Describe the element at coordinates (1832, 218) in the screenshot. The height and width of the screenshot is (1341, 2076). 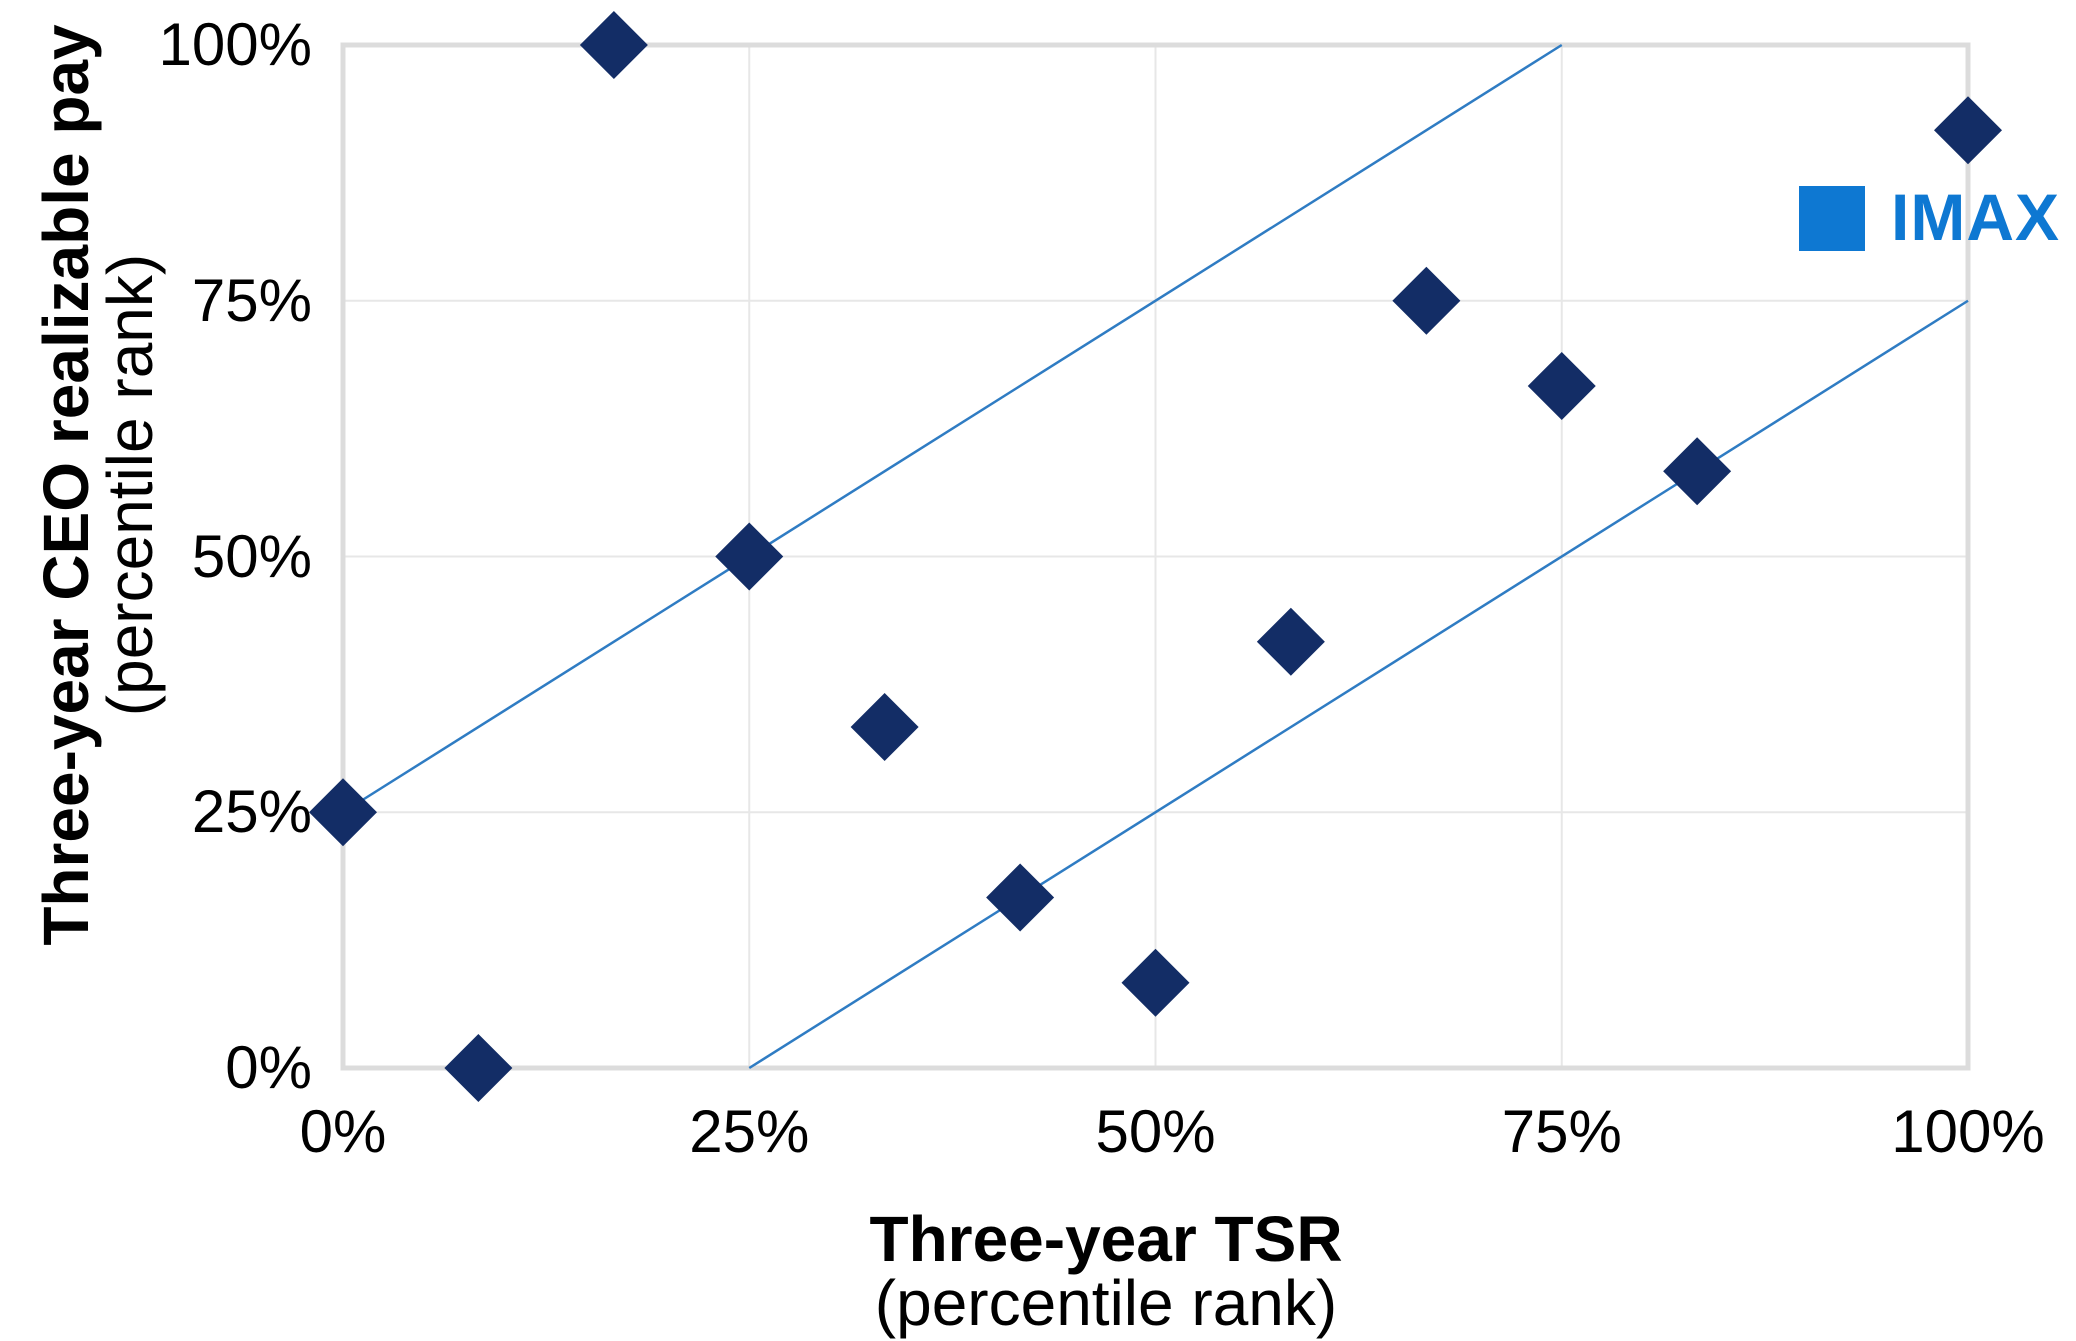
I see `legend-swatch-square` at that location.